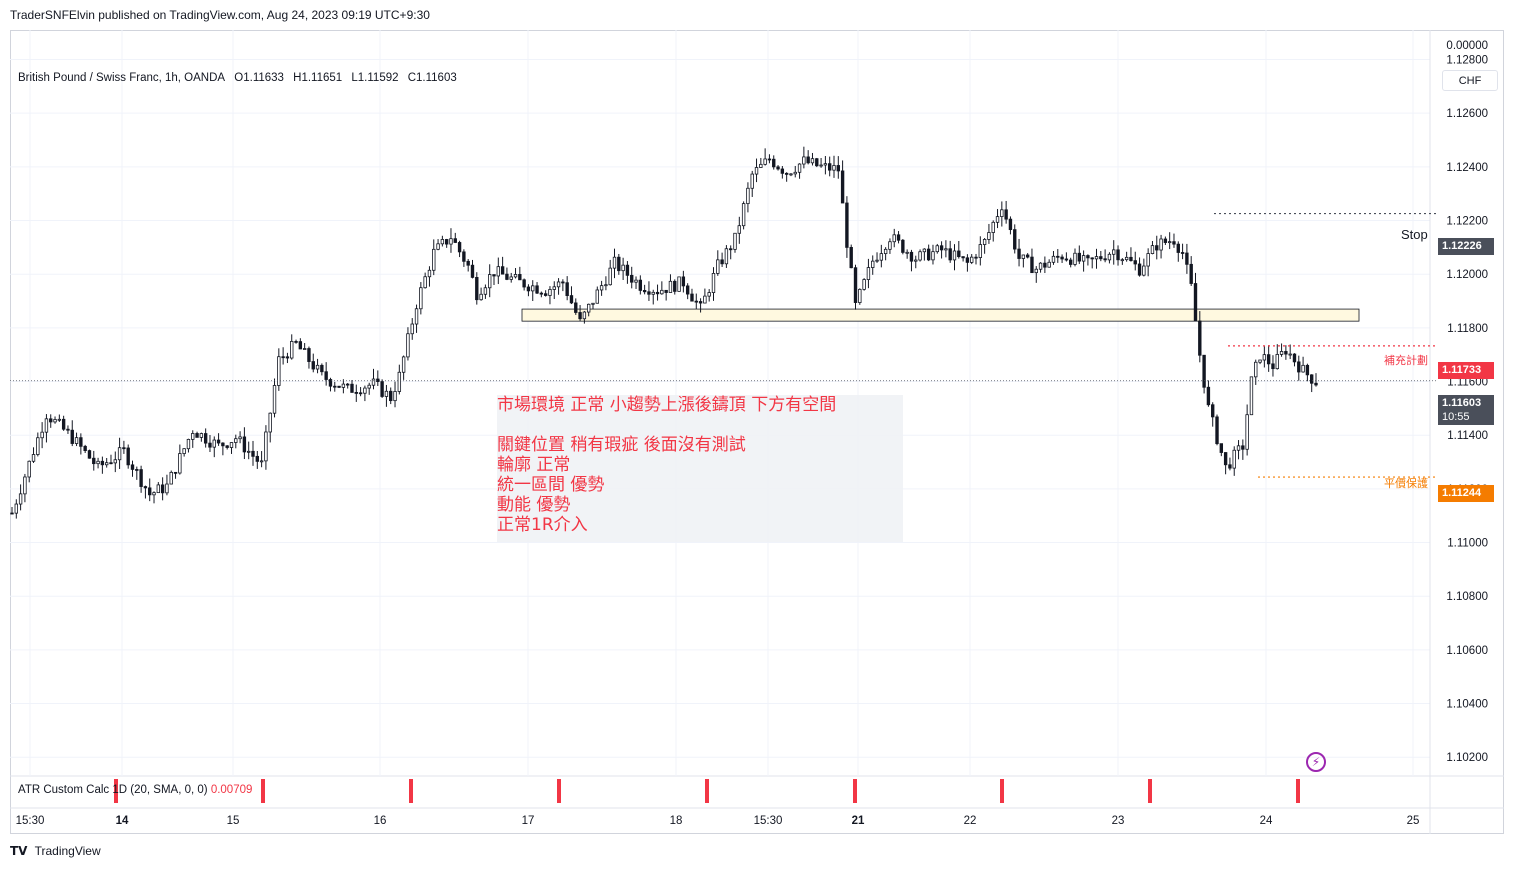  Describe the element at coordinates (700, 425) in the screenshot. I see `note-line` at that location.